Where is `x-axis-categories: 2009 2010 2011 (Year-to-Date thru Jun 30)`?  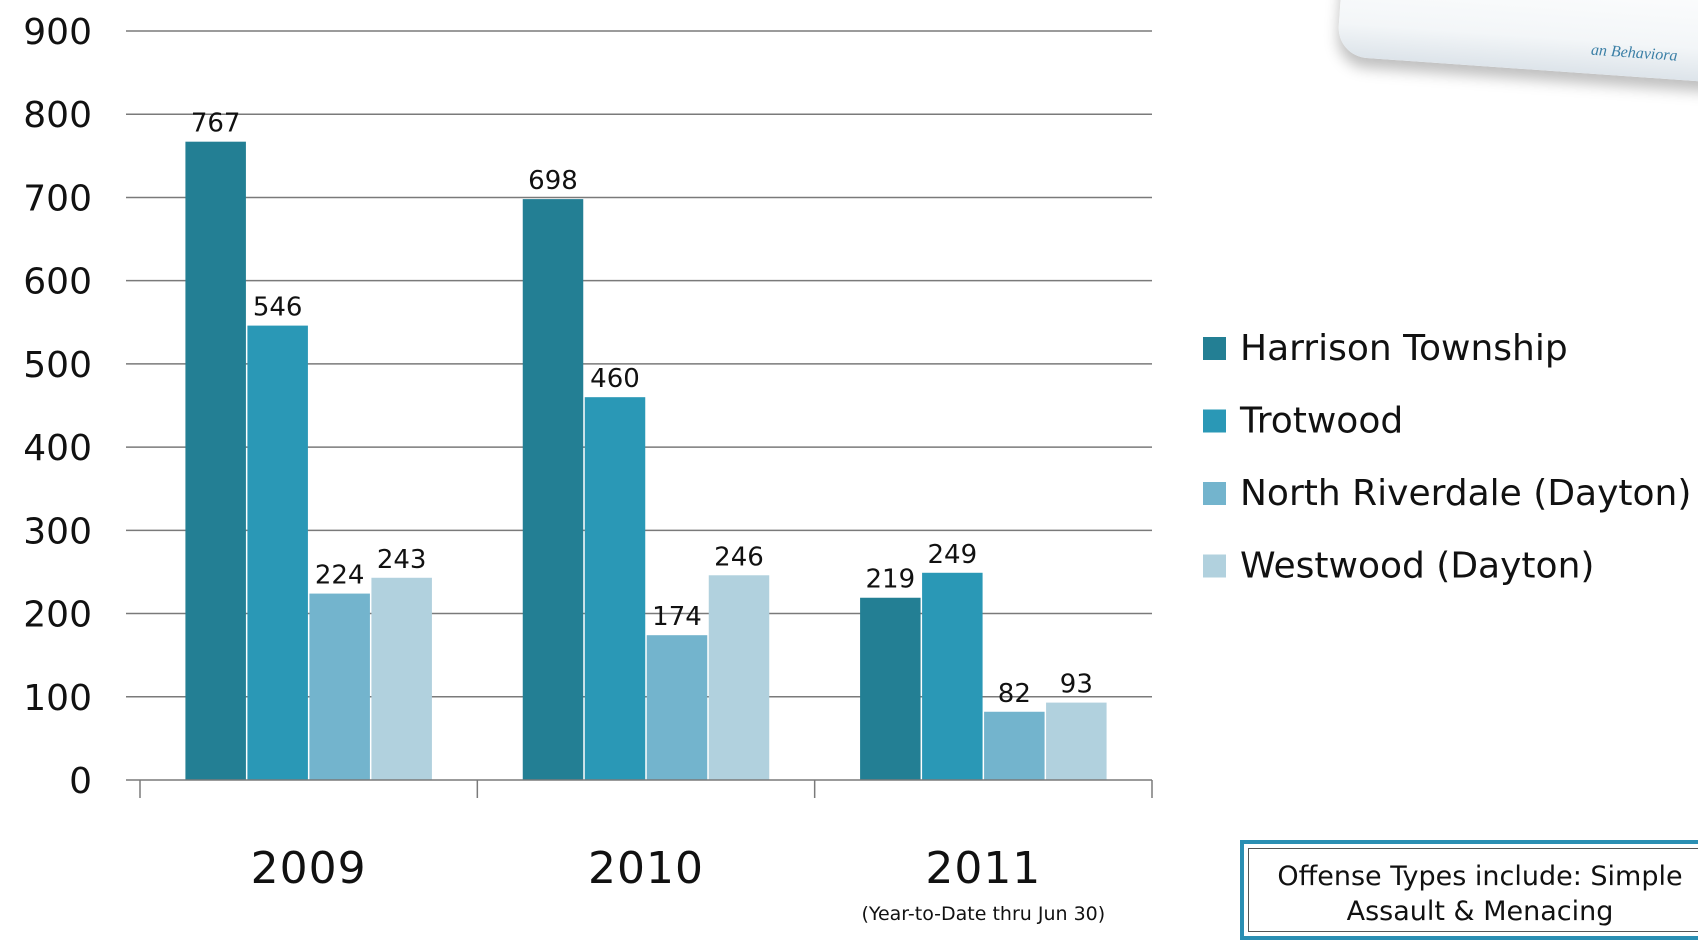 x-axis-categories: 2009 2010 2011 (Year-to-Date thru Jun 30) is located at coordinates (678, 884).